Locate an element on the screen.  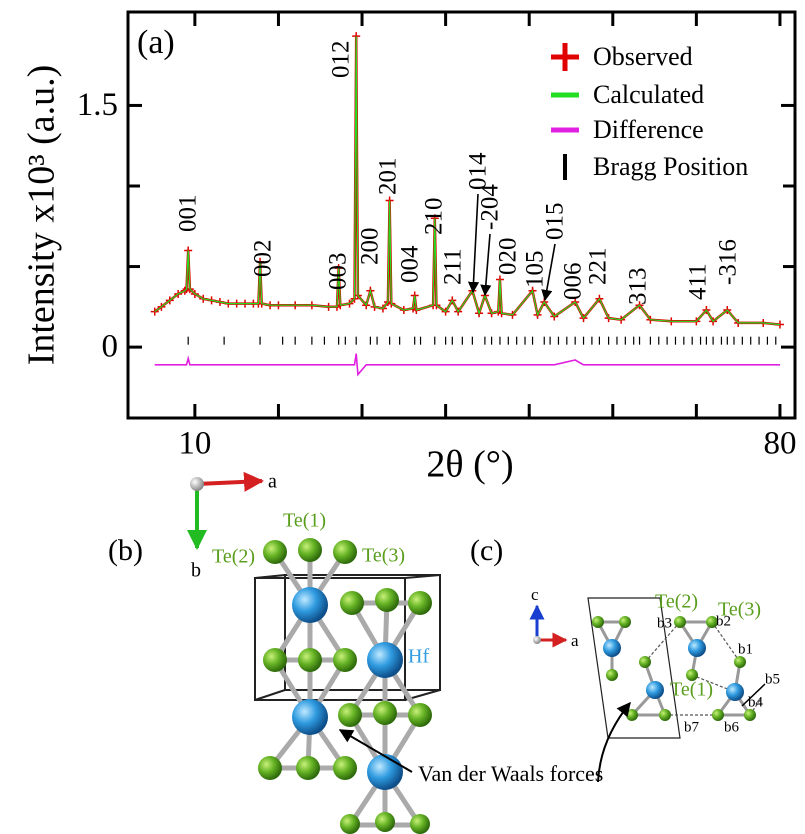
peak-label: 002 is located at coordinates (263, 259).